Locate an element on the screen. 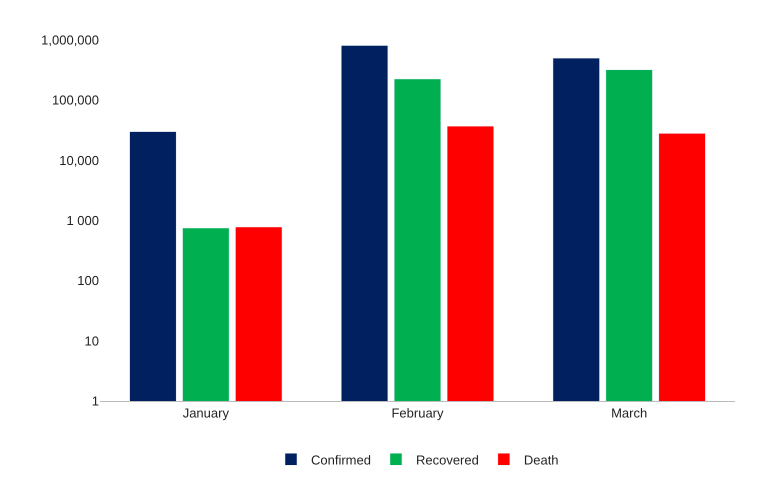 This screenshot has width=775, height=491. y-tick-label: 100 is located at coordinates (88, 280).